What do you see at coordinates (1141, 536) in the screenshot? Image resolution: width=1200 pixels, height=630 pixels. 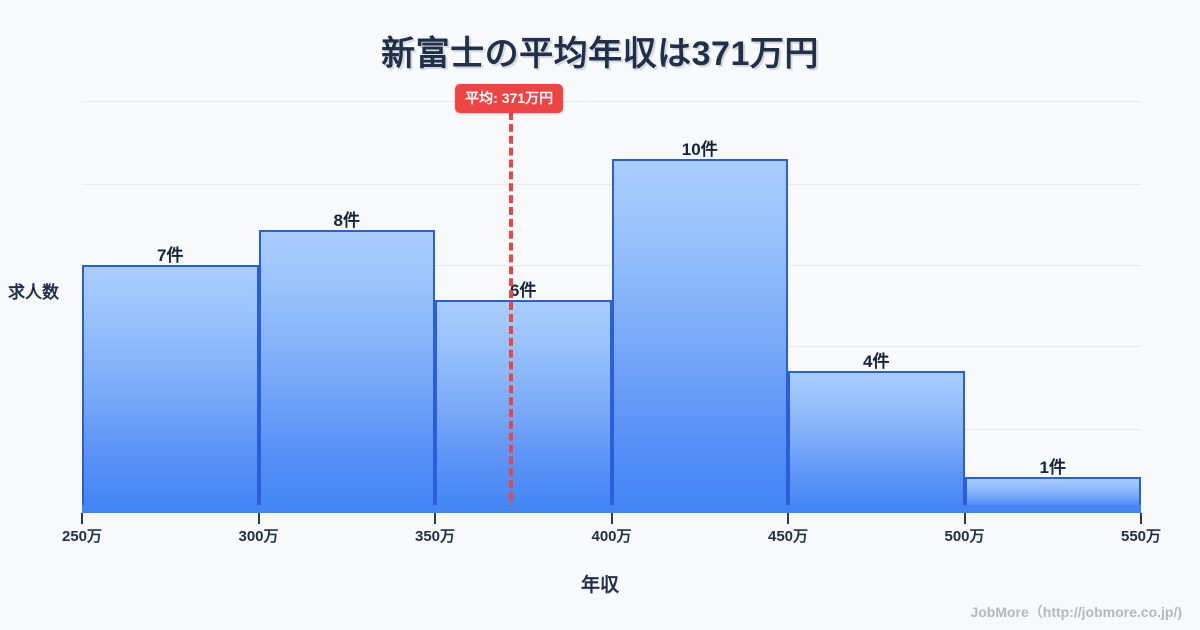 I see `x-tick-label: 550万` at bounding box center [1141, 536].